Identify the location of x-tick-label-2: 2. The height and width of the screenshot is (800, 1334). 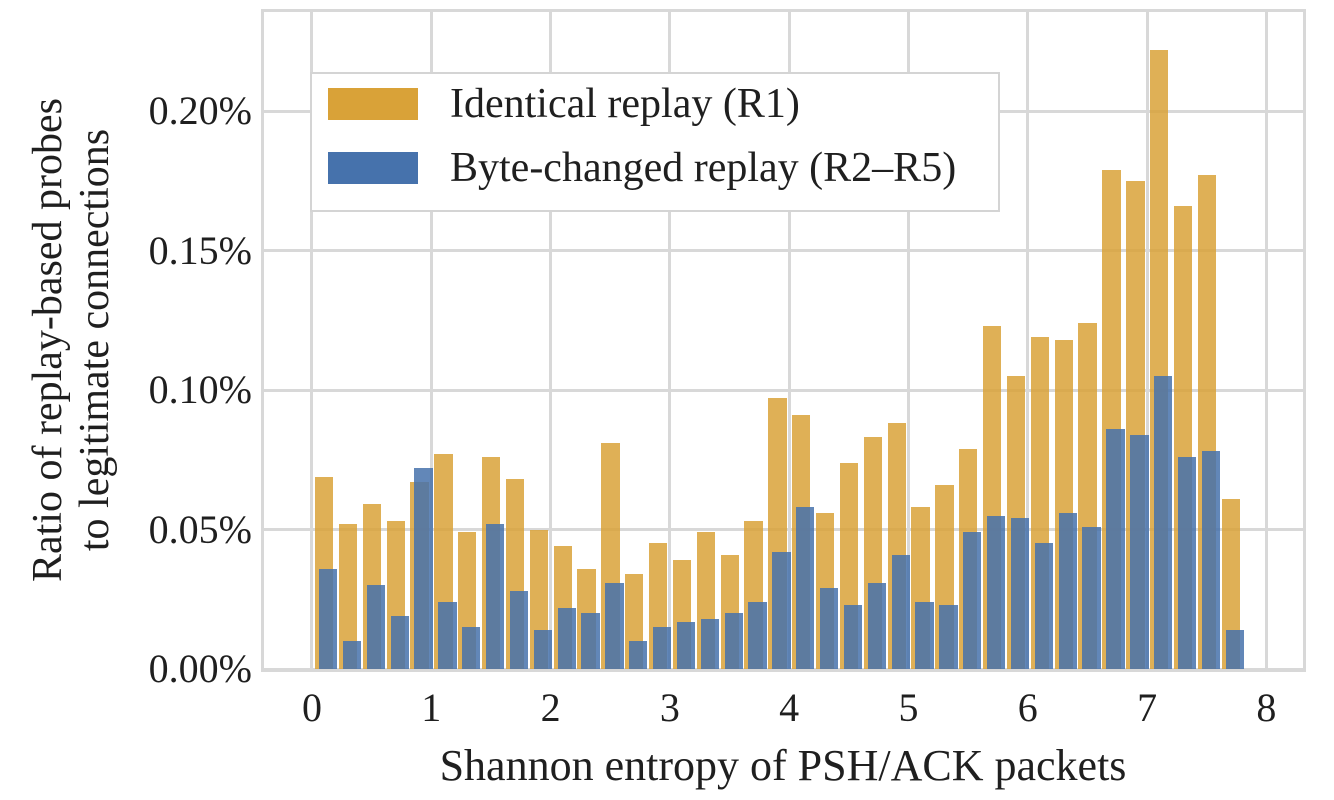
(550, 707).